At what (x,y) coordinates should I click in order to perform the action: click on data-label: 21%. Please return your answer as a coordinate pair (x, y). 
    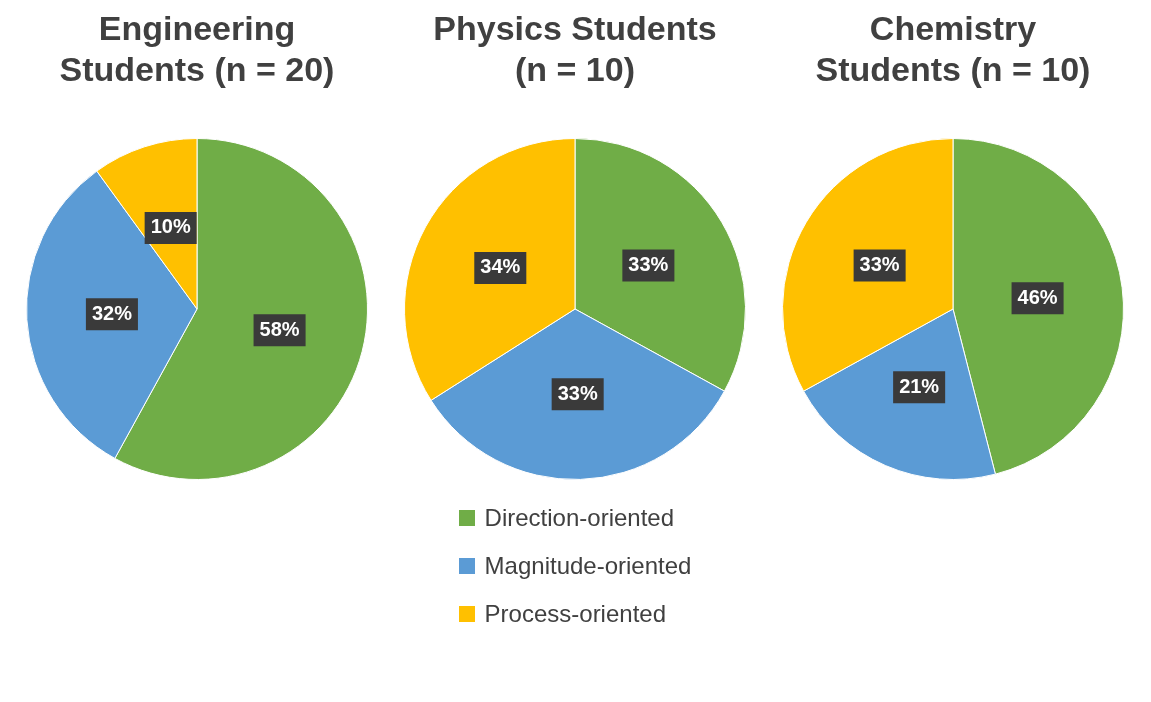
    Looking at the image, I should click on (919, 385).